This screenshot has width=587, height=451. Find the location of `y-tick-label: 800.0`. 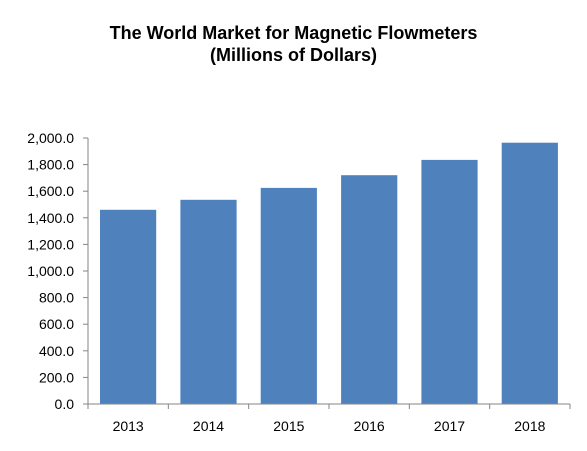

y-tick-label: 800.0 is located at coordinates (56, 298).